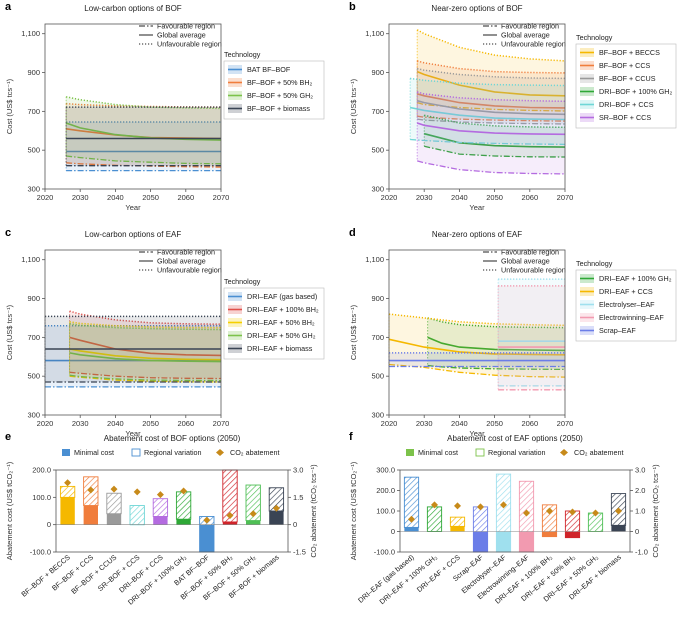  Describe the element at coordinates (8, 233) in the screenshot. I see `panel-label: c` at that location.